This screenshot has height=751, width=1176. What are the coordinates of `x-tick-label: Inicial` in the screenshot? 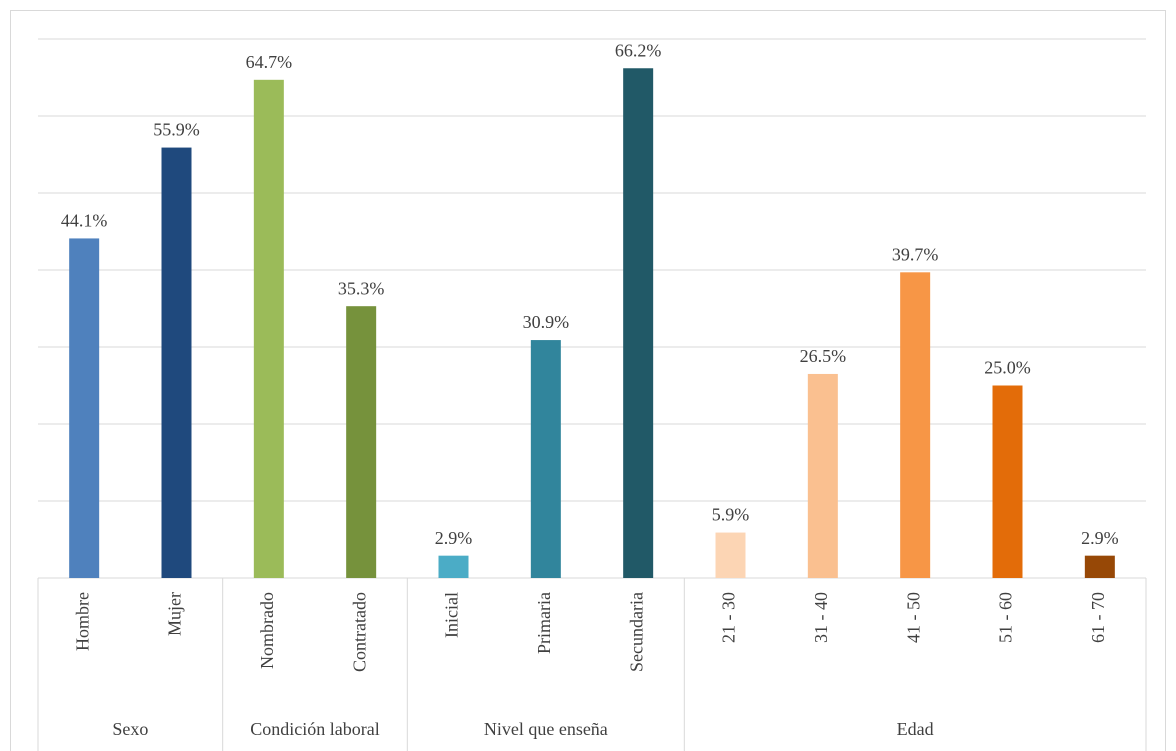 It's located at (452, 615).